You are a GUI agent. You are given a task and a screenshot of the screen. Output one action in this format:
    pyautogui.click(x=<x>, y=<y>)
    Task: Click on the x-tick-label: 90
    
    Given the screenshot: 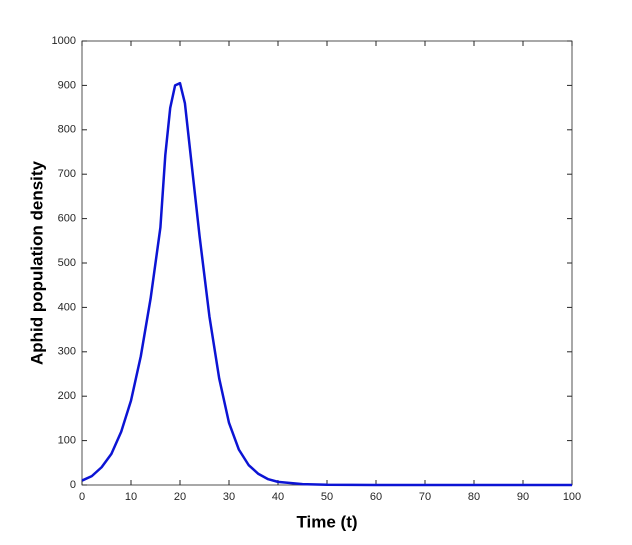 What is the action you would take?
    pyautogui.click(x=523, y=497)
    